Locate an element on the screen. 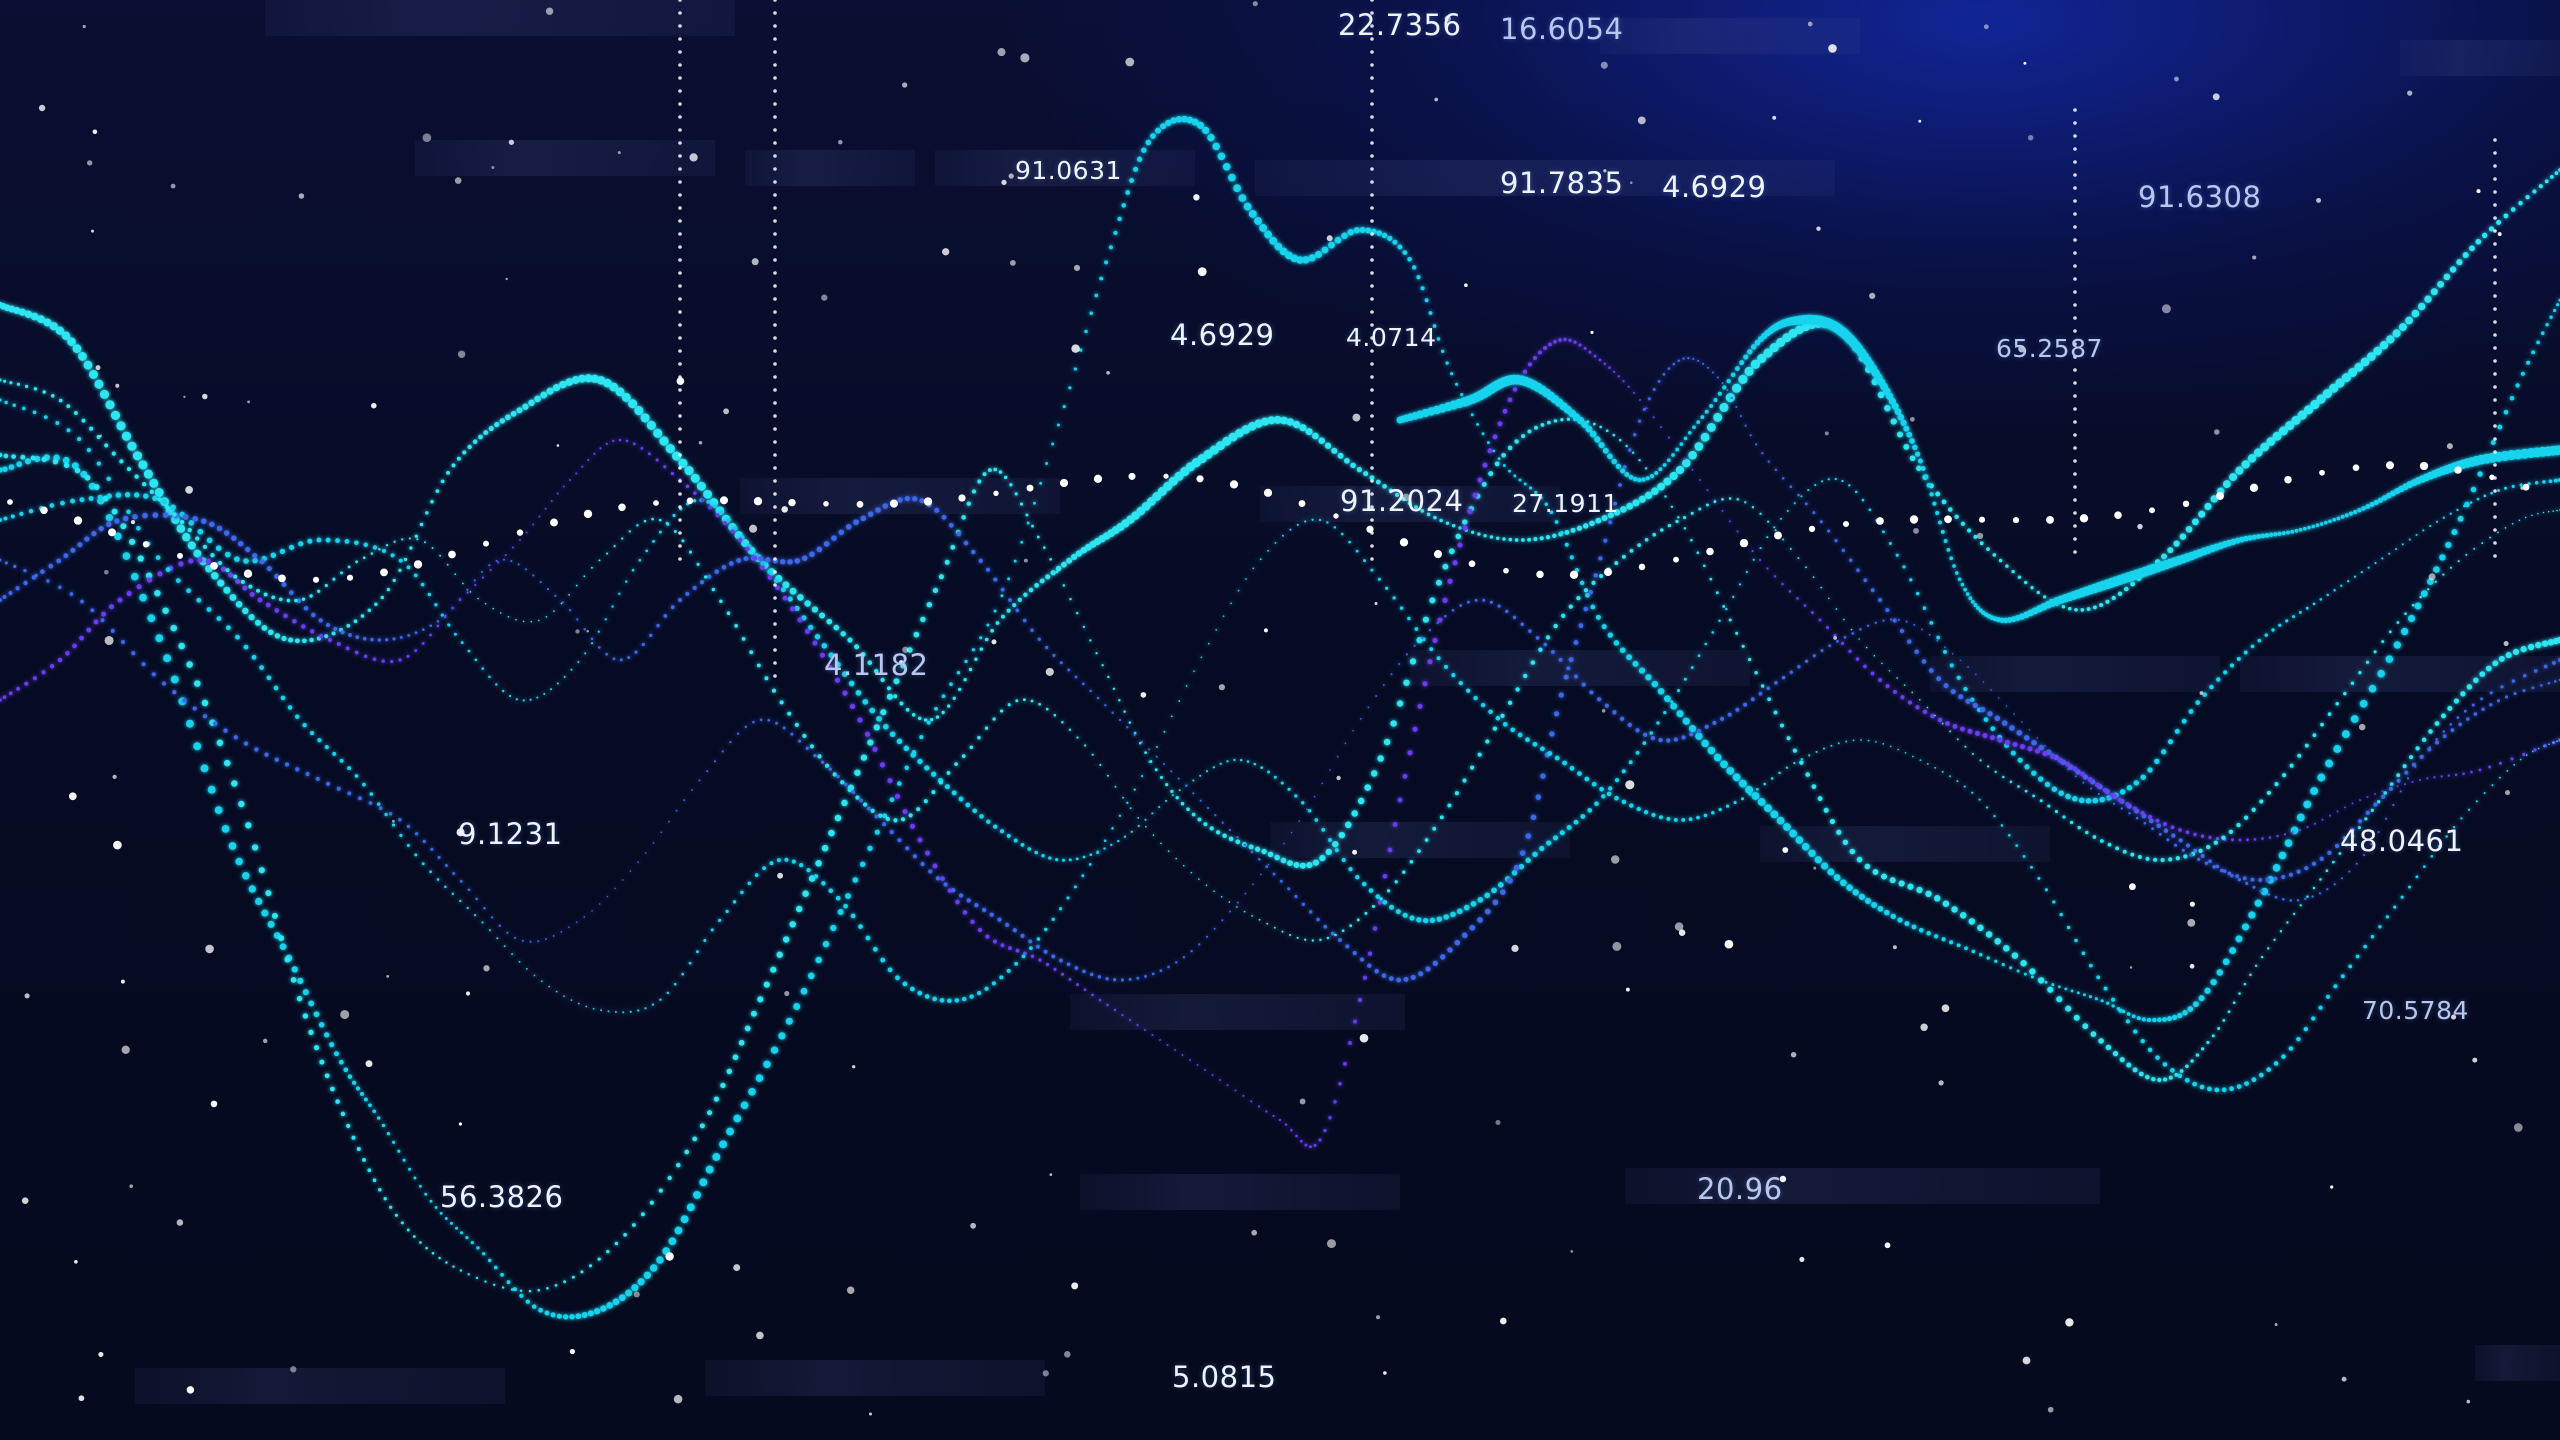  number-label: 65.2587 is located at coordinates (2049, 348).